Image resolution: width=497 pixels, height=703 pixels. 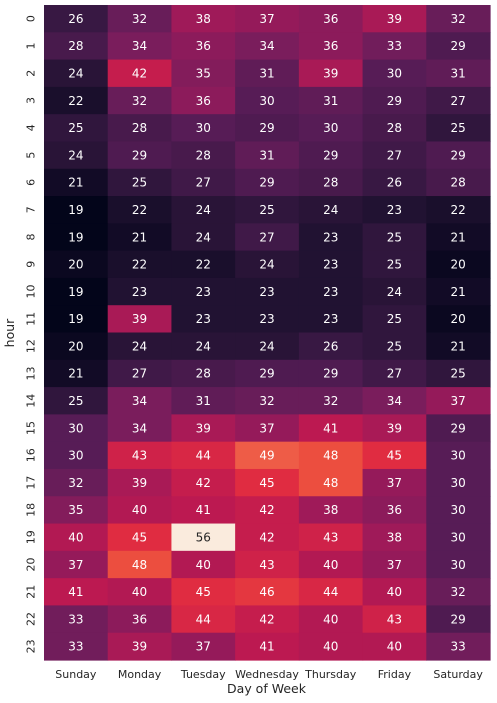 I want to click on cell-value-label: 48, so click(x=139, y=565).